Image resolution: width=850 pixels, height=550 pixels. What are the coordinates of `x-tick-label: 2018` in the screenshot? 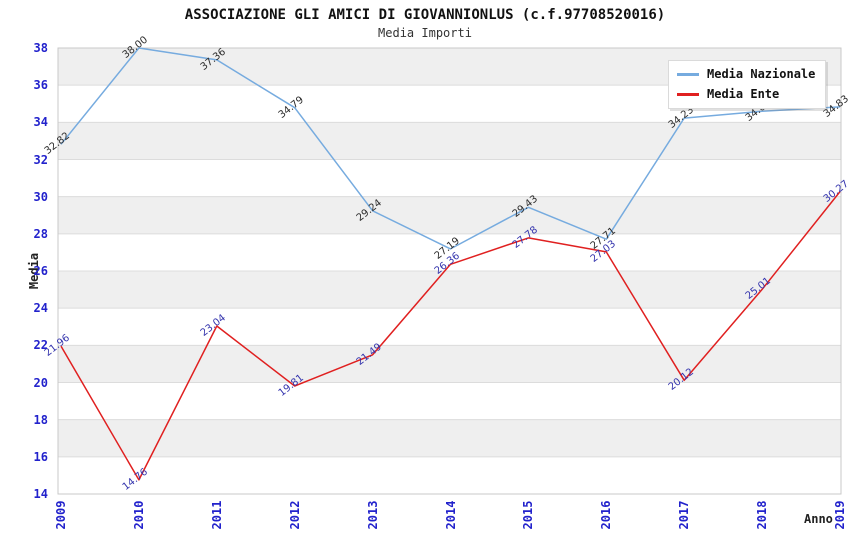 It's located at (762, 515).